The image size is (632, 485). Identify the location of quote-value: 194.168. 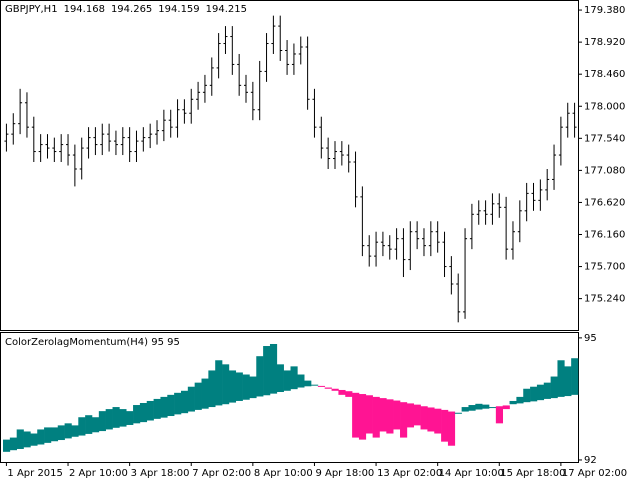
(84, 9).